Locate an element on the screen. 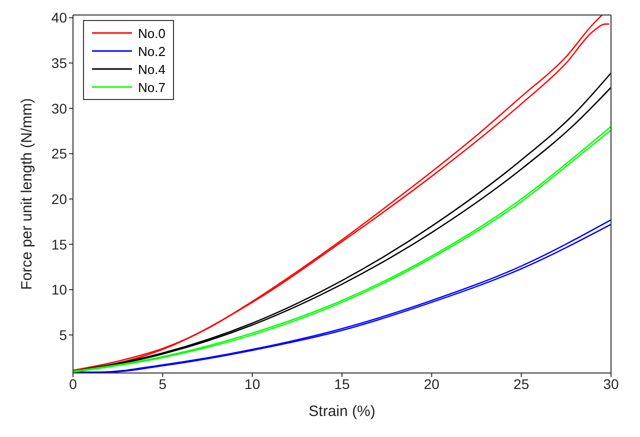 This screenshot has width=640, height=437. legend-label: No.4 is located at coordinates (152, 69).